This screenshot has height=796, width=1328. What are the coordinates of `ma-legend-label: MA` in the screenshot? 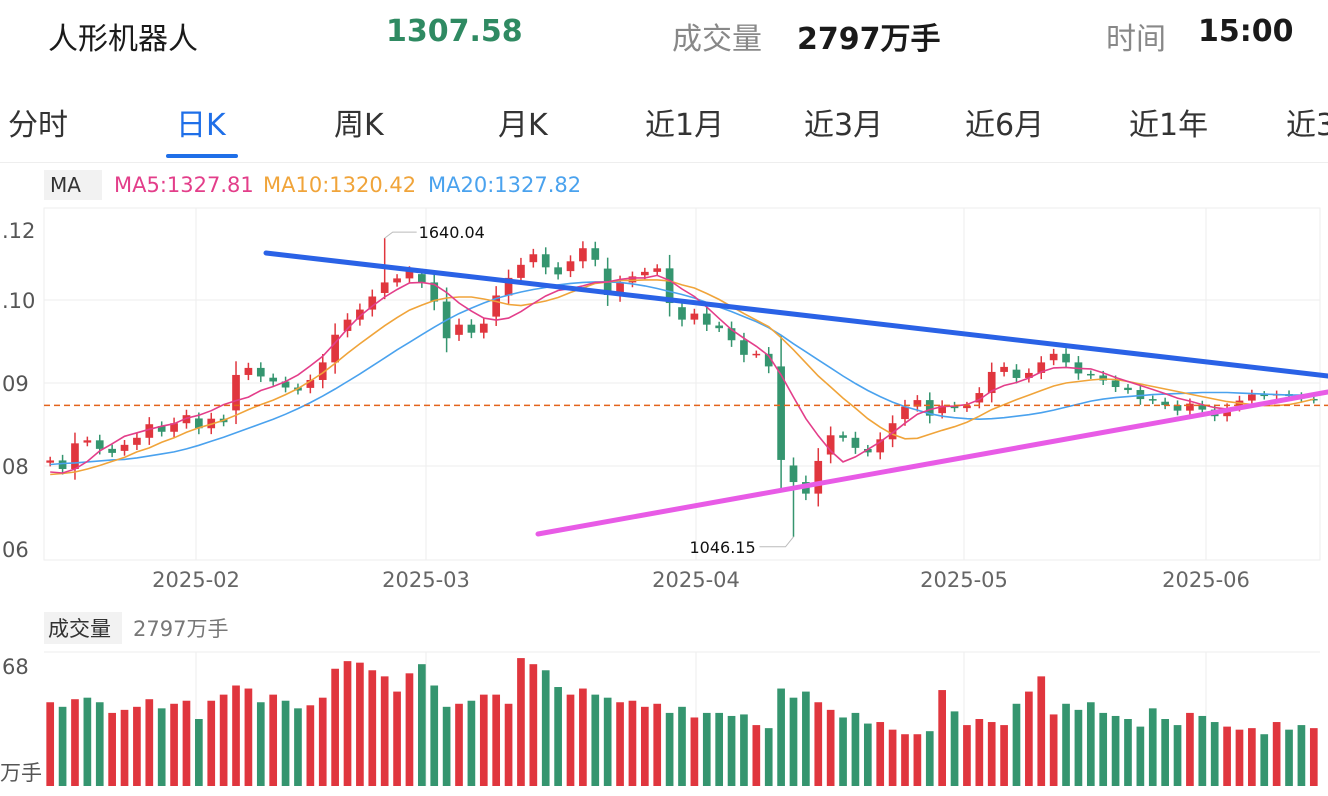 It's located at (65, 185).